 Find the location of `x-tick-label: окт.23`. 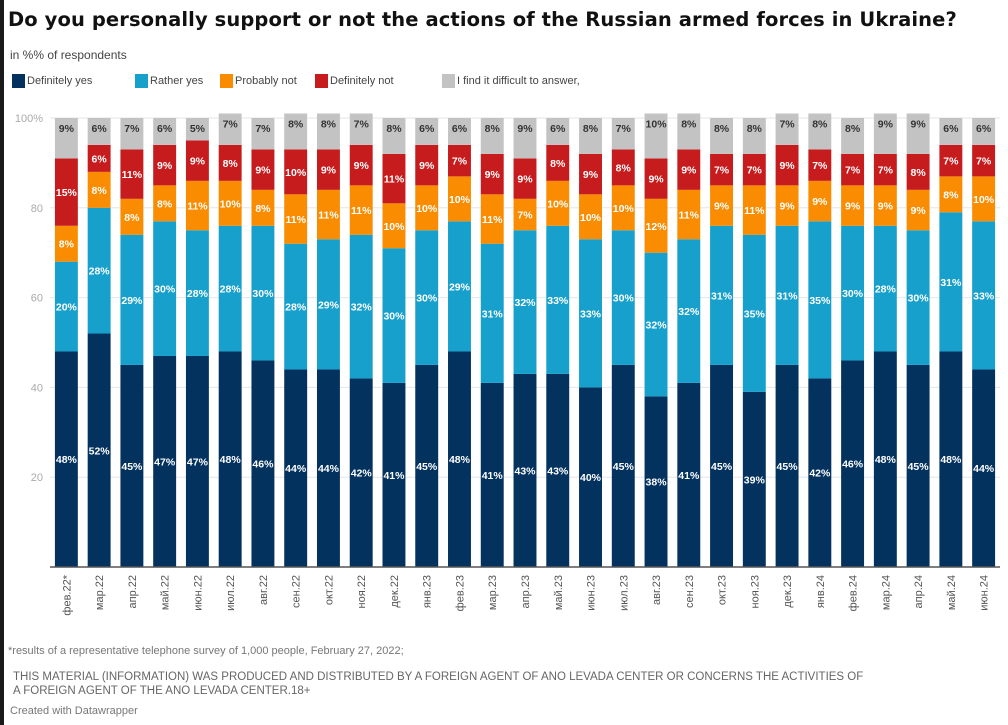

x-tick-label: окт.23 is located at coordinates (723, 590).